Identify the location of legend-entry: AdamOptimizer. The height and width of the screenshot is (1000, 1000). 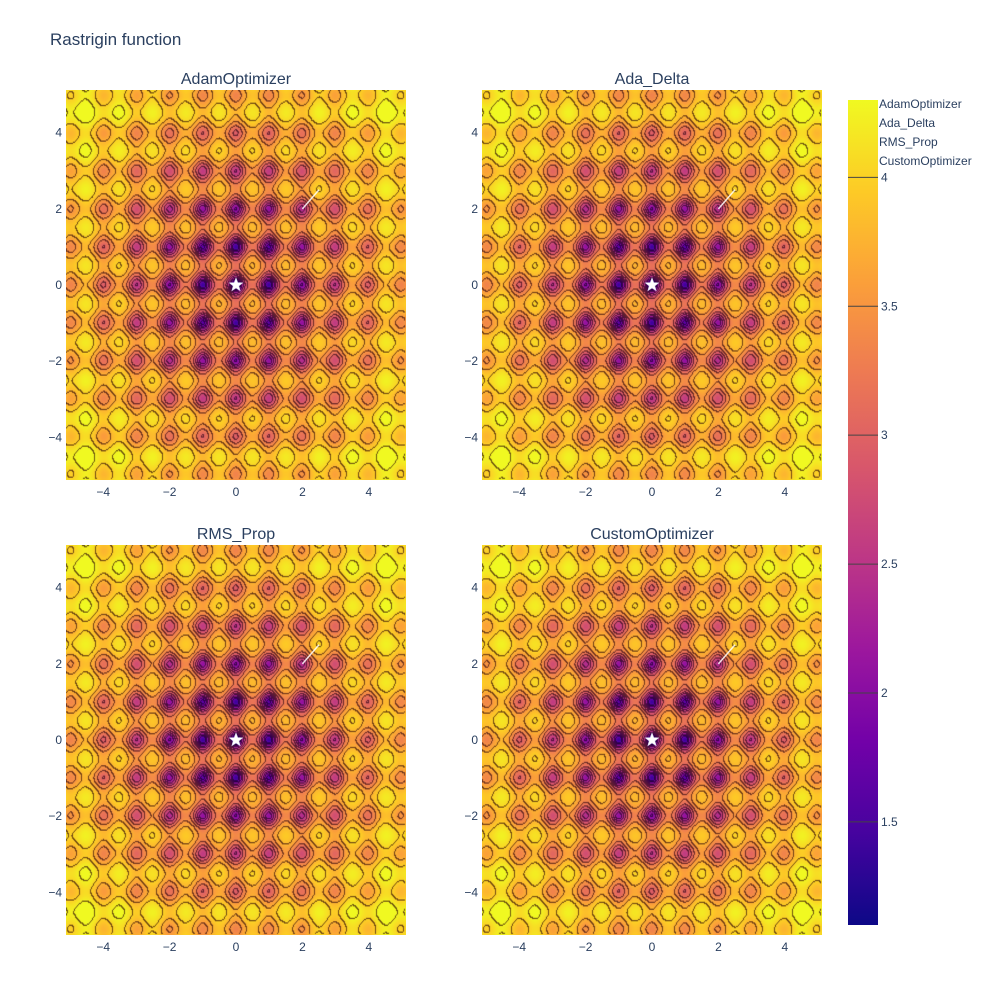
(920, 104).